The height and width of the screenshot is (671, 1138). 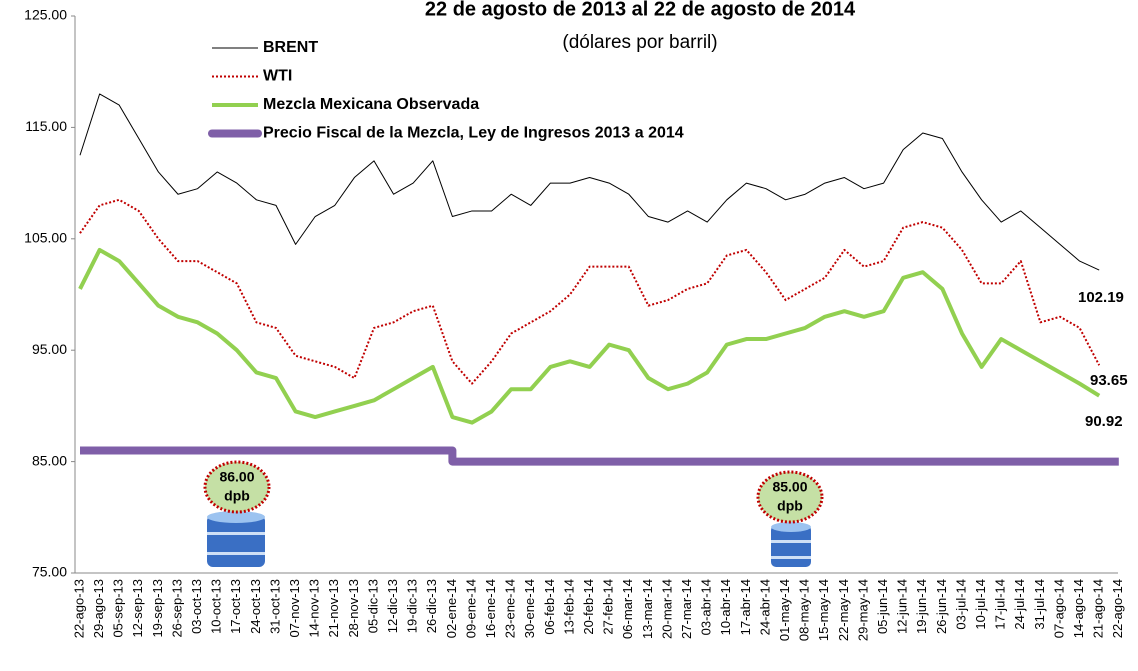 What do you see at coordinates (804, 610) in the screenshot?
I see `x-tick-label: 08-may-14` at bounding box center [804, 610].